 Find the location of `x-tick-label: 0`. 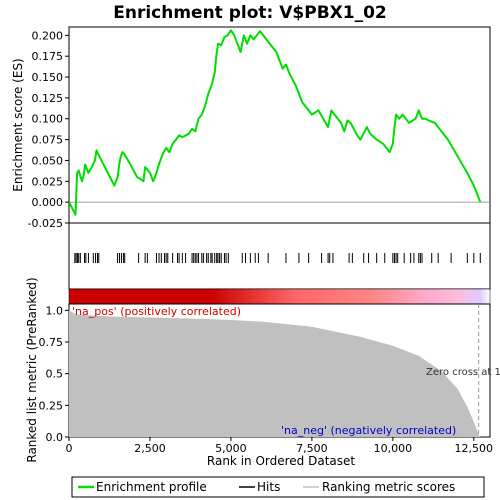

x-tick-label: 0 is located at coordinates (69, 448).